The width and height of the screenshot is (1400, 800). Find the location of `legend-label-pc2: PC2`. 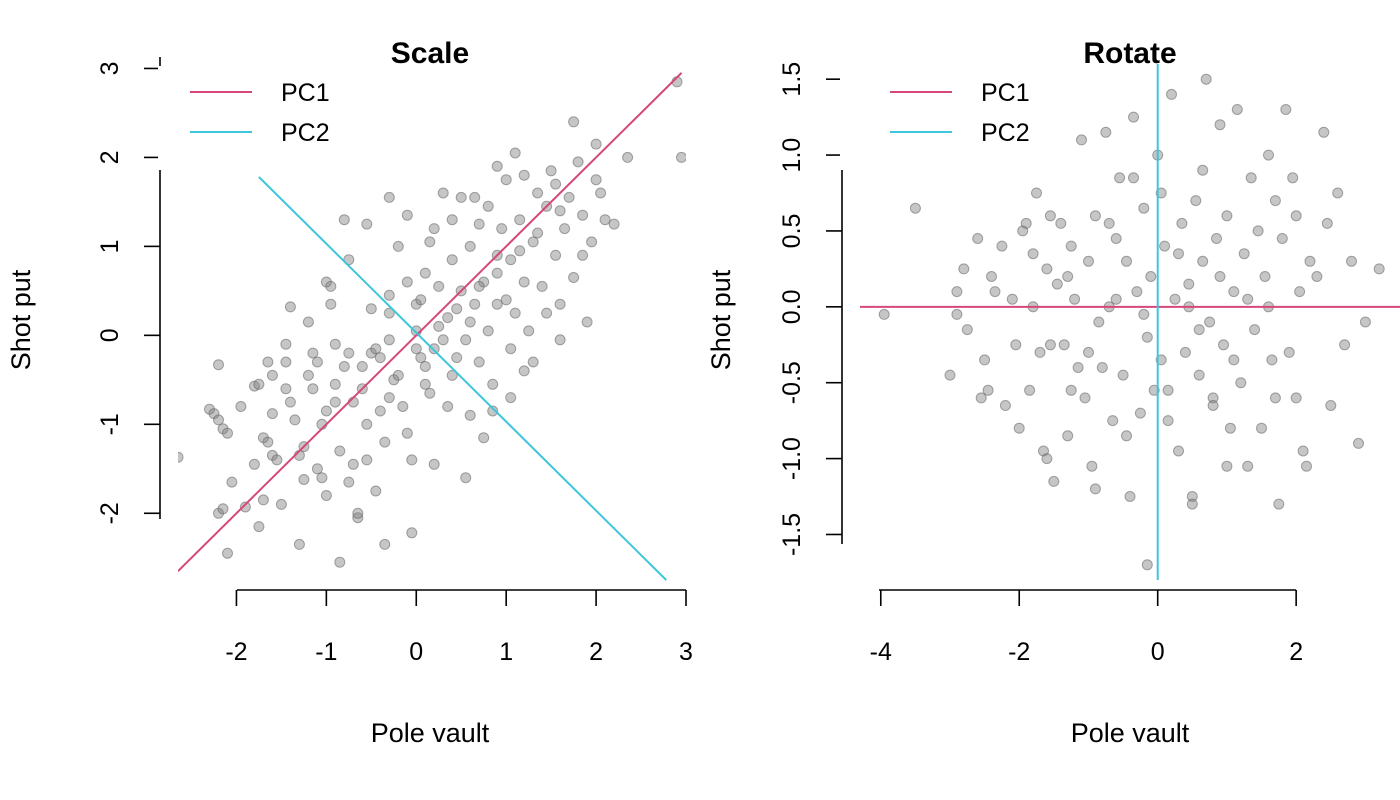

legend-label-pc2: PC2 is located at coordinates (1005, 133).